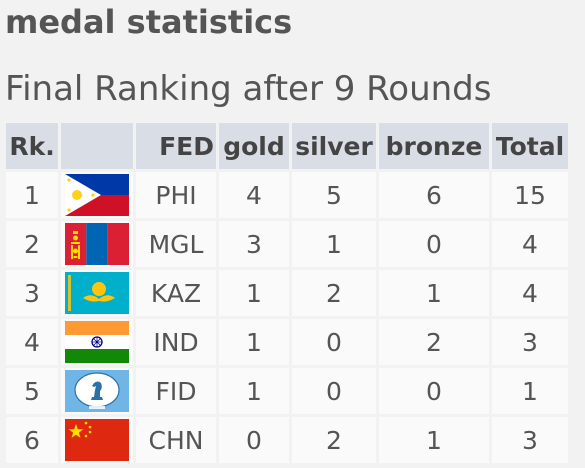  Describe the element at coordinates (97, 244) in the screenshot. I see `mongolia-flag-icon` at that location.